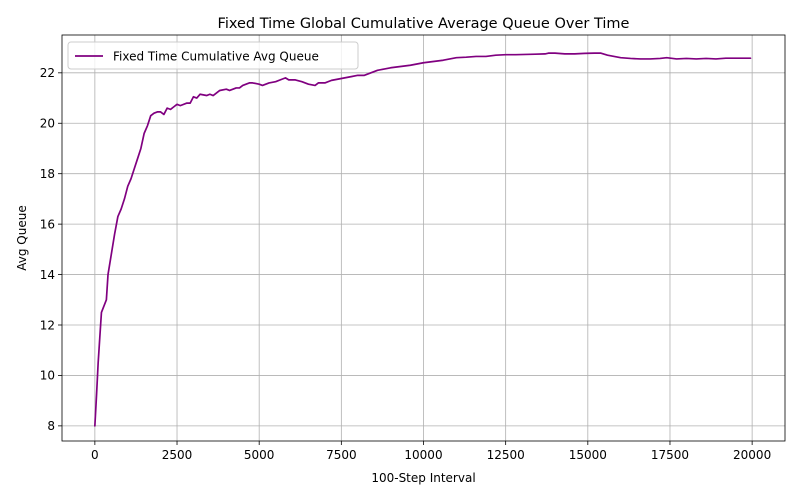 This screenshot has height=500, width=800. Describe the element at coordinates (216, 57) in the screenshot. I see `legend-entry-label: Fixed Time Cumulative Avg Queue` at that location.